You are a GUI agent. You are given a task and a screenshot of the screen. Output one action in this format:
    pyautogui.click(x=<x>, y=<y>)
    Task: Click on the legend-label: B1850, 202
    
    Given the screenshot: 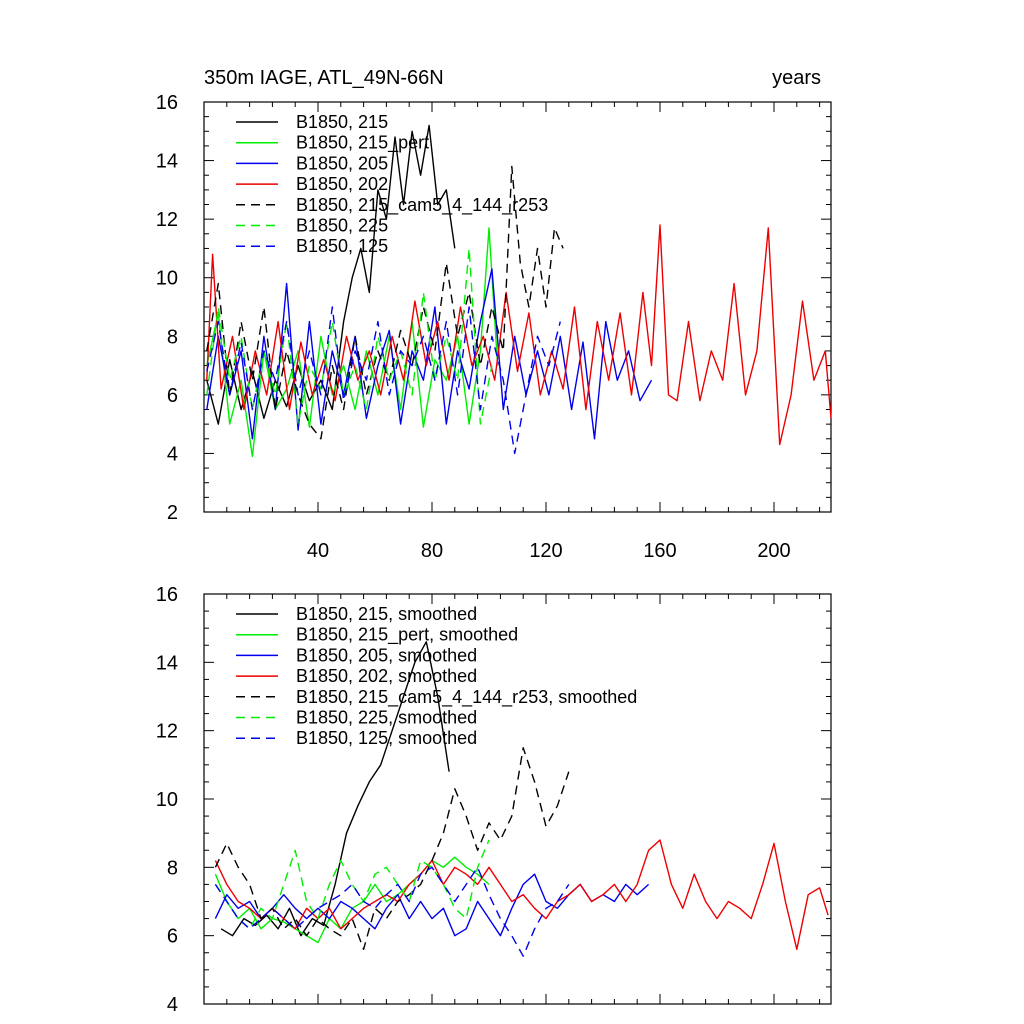 What is the action you would take?
    pyautogui.click(x=342, y=184)
    